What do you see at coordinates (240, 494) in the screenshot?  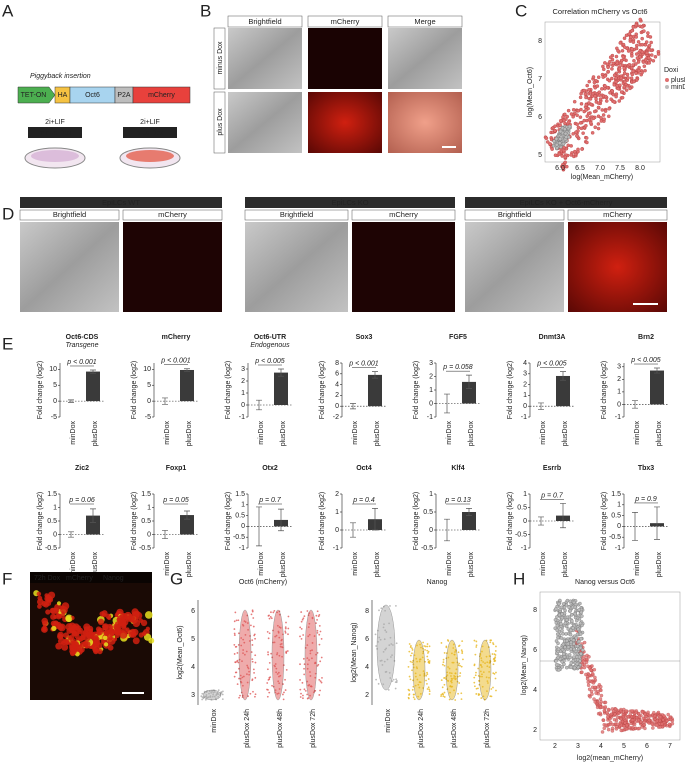 I see `y-tick-label: 1.5` at bounding box center [240, 494].